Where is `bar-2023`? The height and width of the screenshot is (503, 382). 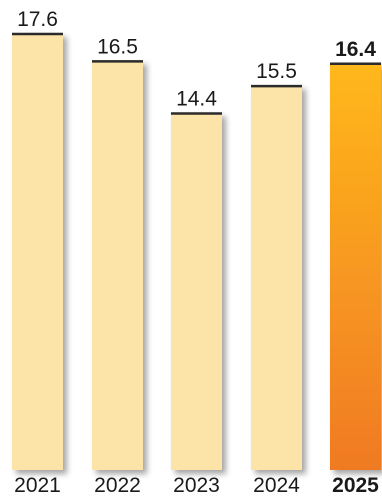 bar-2023 is located at coordinates (196, 291).